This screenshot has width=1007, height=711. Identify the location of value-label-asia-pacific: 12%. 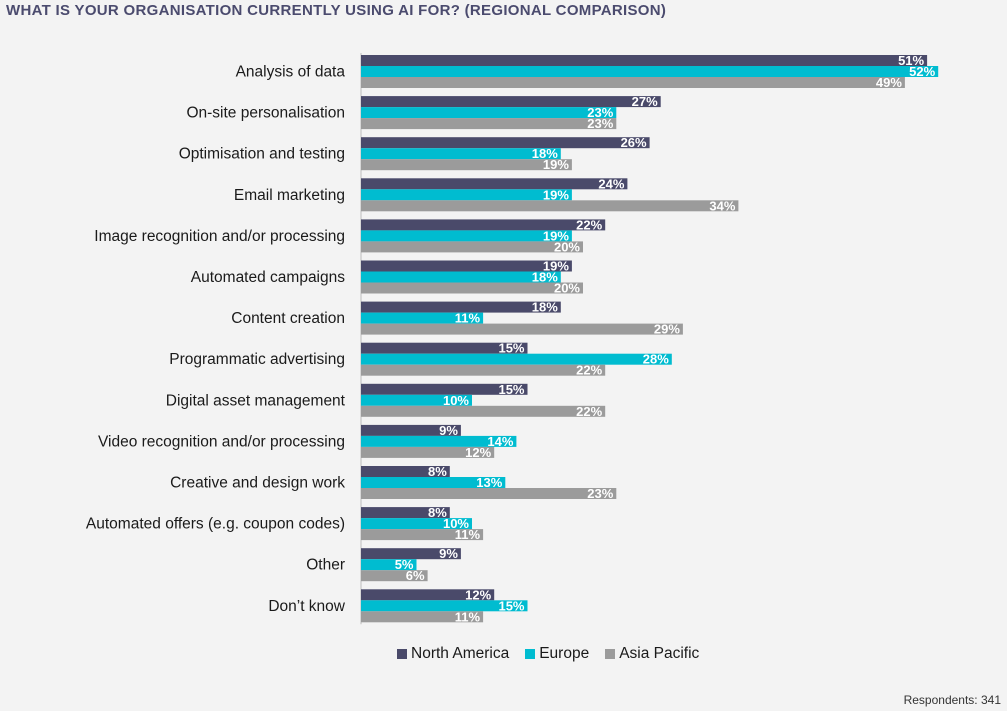
(478, 452).